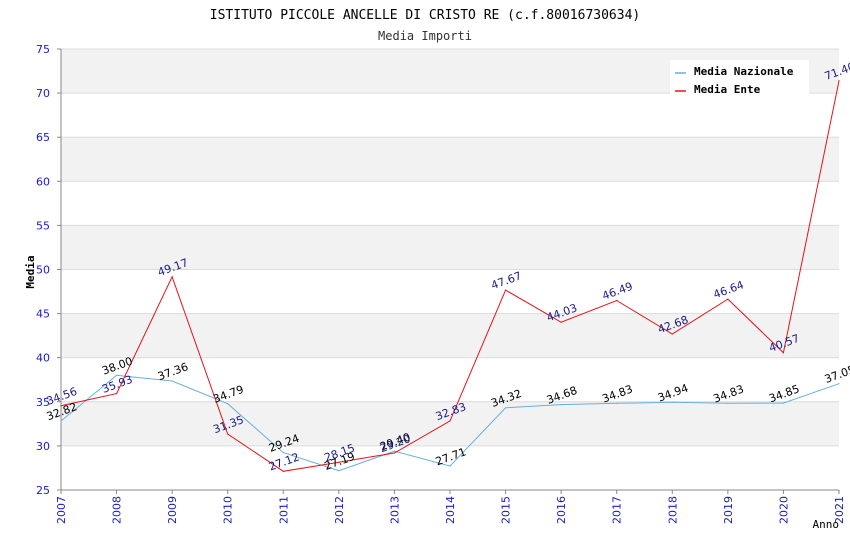 Image resolution: width=850 pixels, height=550 pixels. What do you see at coordinates (117, 510) in the screenshot?
I see `x-tick-label: 2008` at bounding box center [117, 510].